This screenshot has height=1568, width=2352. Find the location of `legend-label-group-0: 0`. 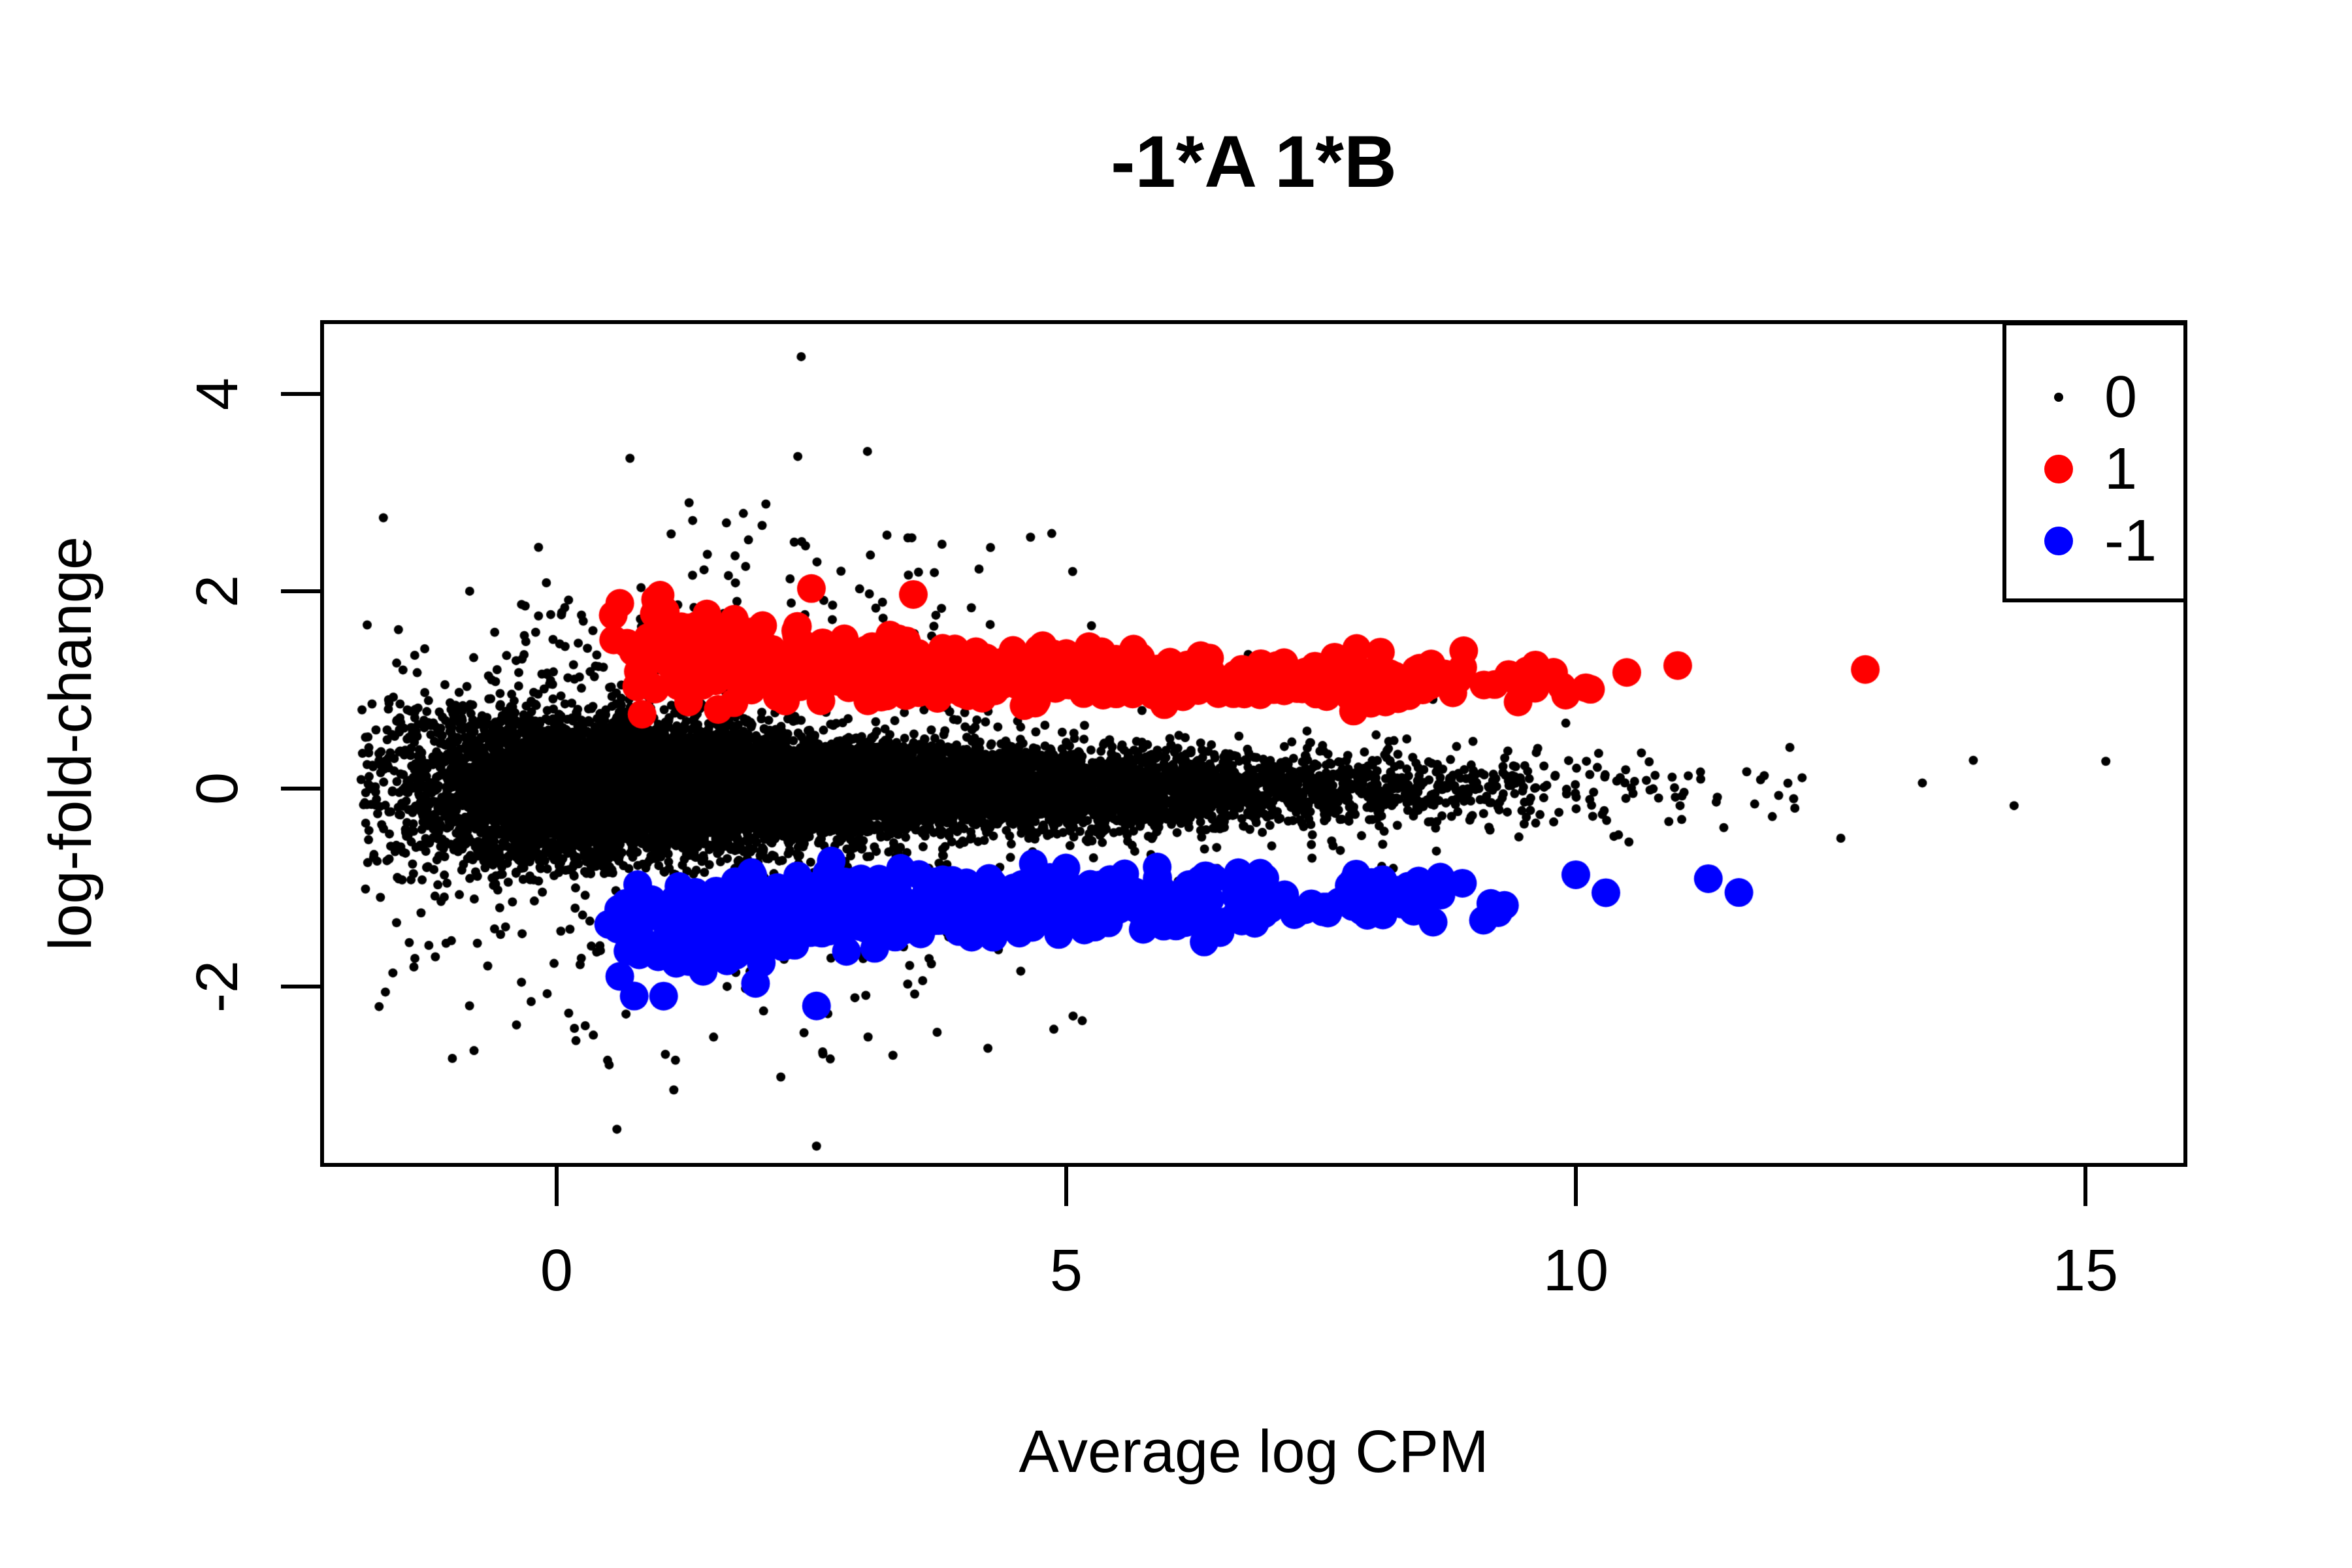

legend-label-group-0: 0 is located at coordinates (2121, 397).